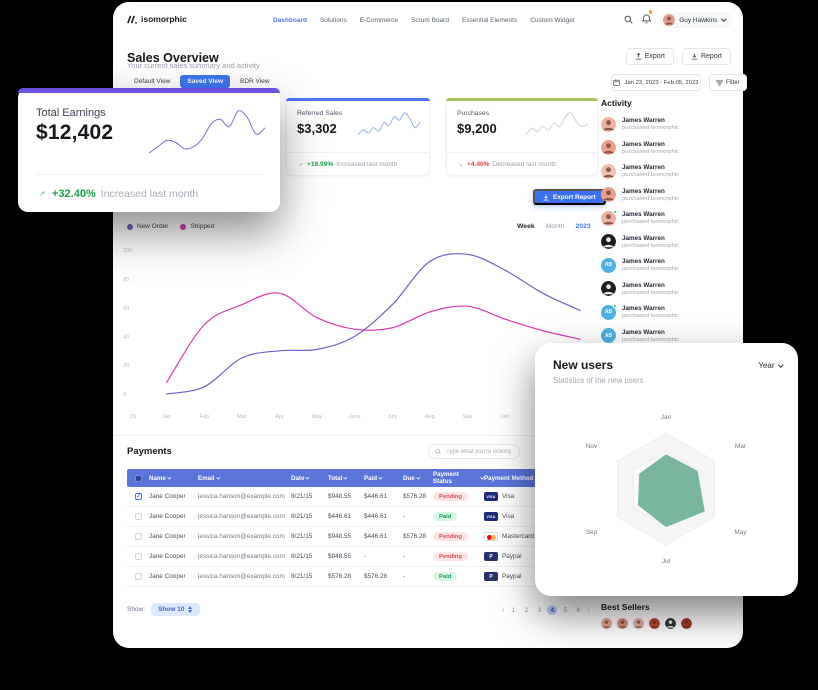 Image resolution: width=818 pixels, height=690 pixels. Describe the element at coordinates (569, 197) in the screenshot. I see `export-report-button: Export Report` at that location.